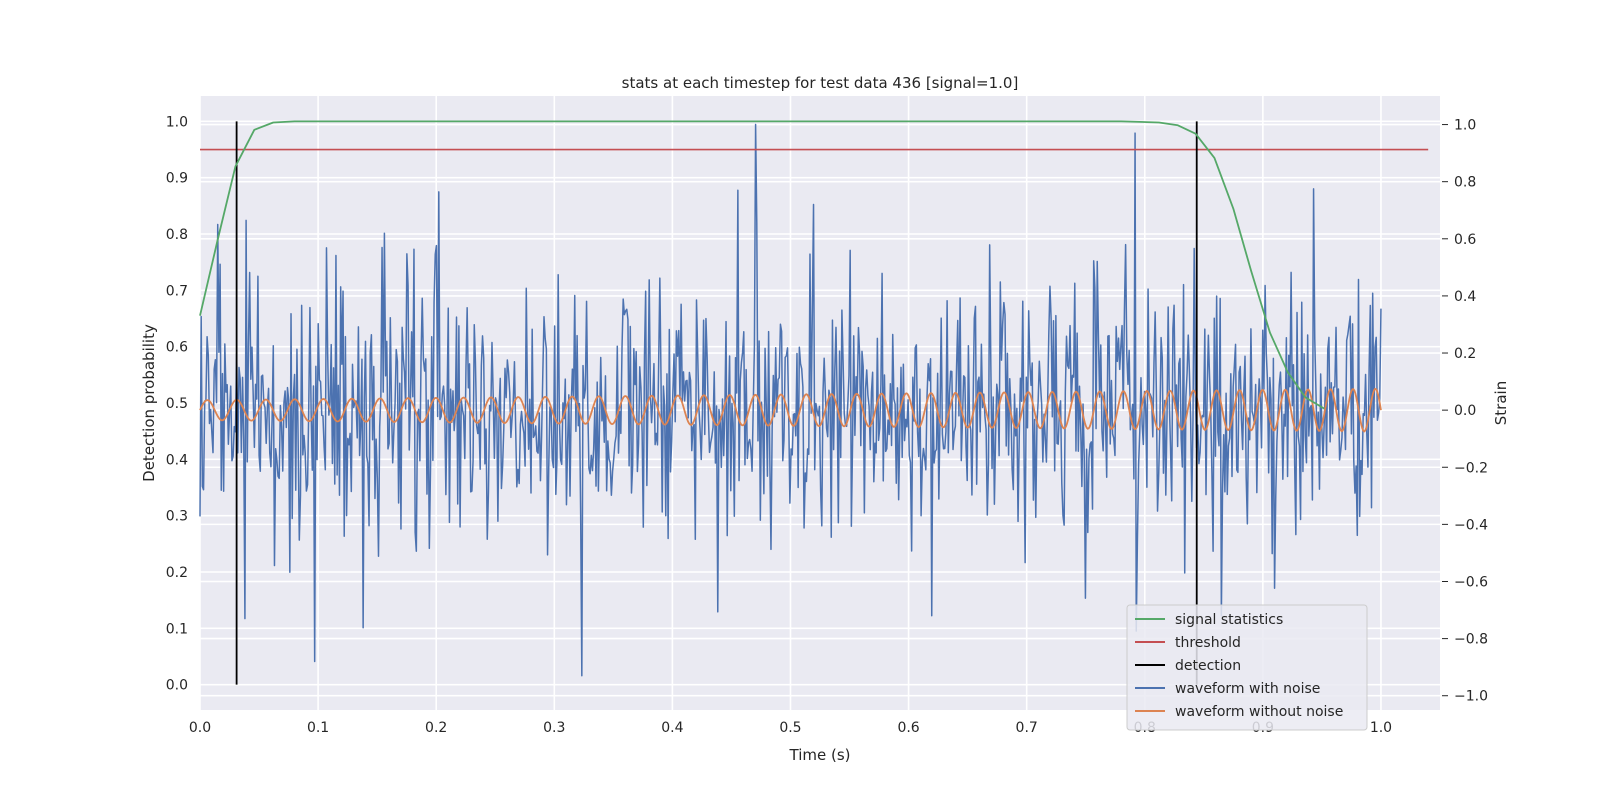 This screenshot has width=1600, height=804. What do you see at coordinates (908, 728) in the screenshot?
I see `x-tick-label: 0.6` at bounding box center [908, 728].